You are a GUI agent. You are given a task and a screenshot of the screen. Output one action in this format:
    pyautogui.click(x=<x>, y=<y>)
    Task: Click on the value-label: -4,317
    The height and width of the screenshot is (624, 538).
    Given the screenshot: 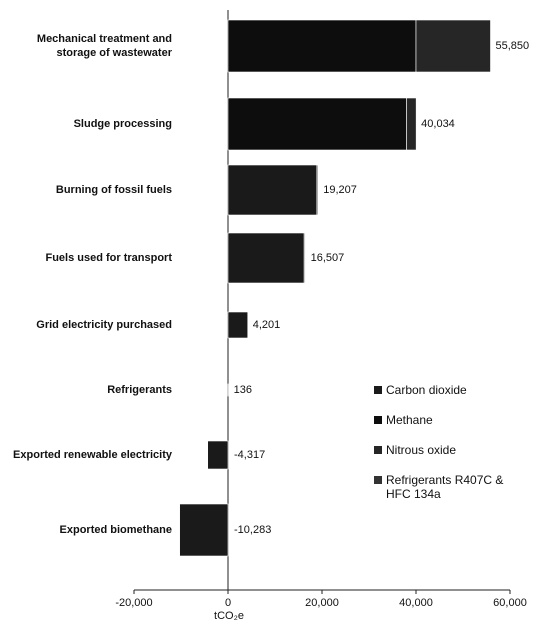 What is the action you would take?
    pyautogui.click(x=249, y=455)
    